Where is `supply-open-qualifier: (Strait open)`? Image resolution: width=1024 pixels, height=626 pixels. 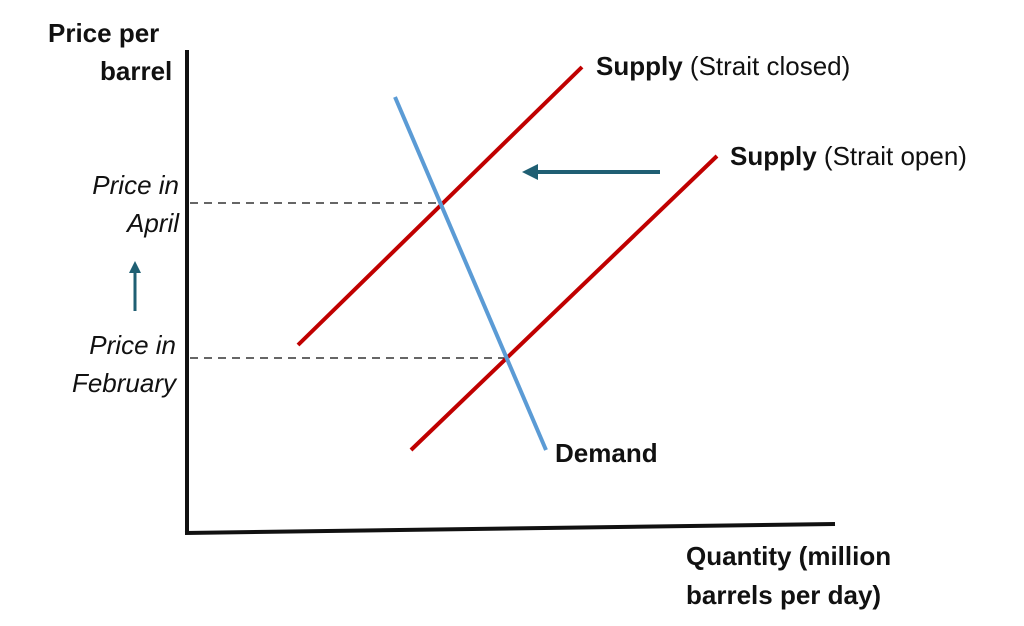 supply-open-qualifier: (Strait open) is located at coordinates (895, 156).